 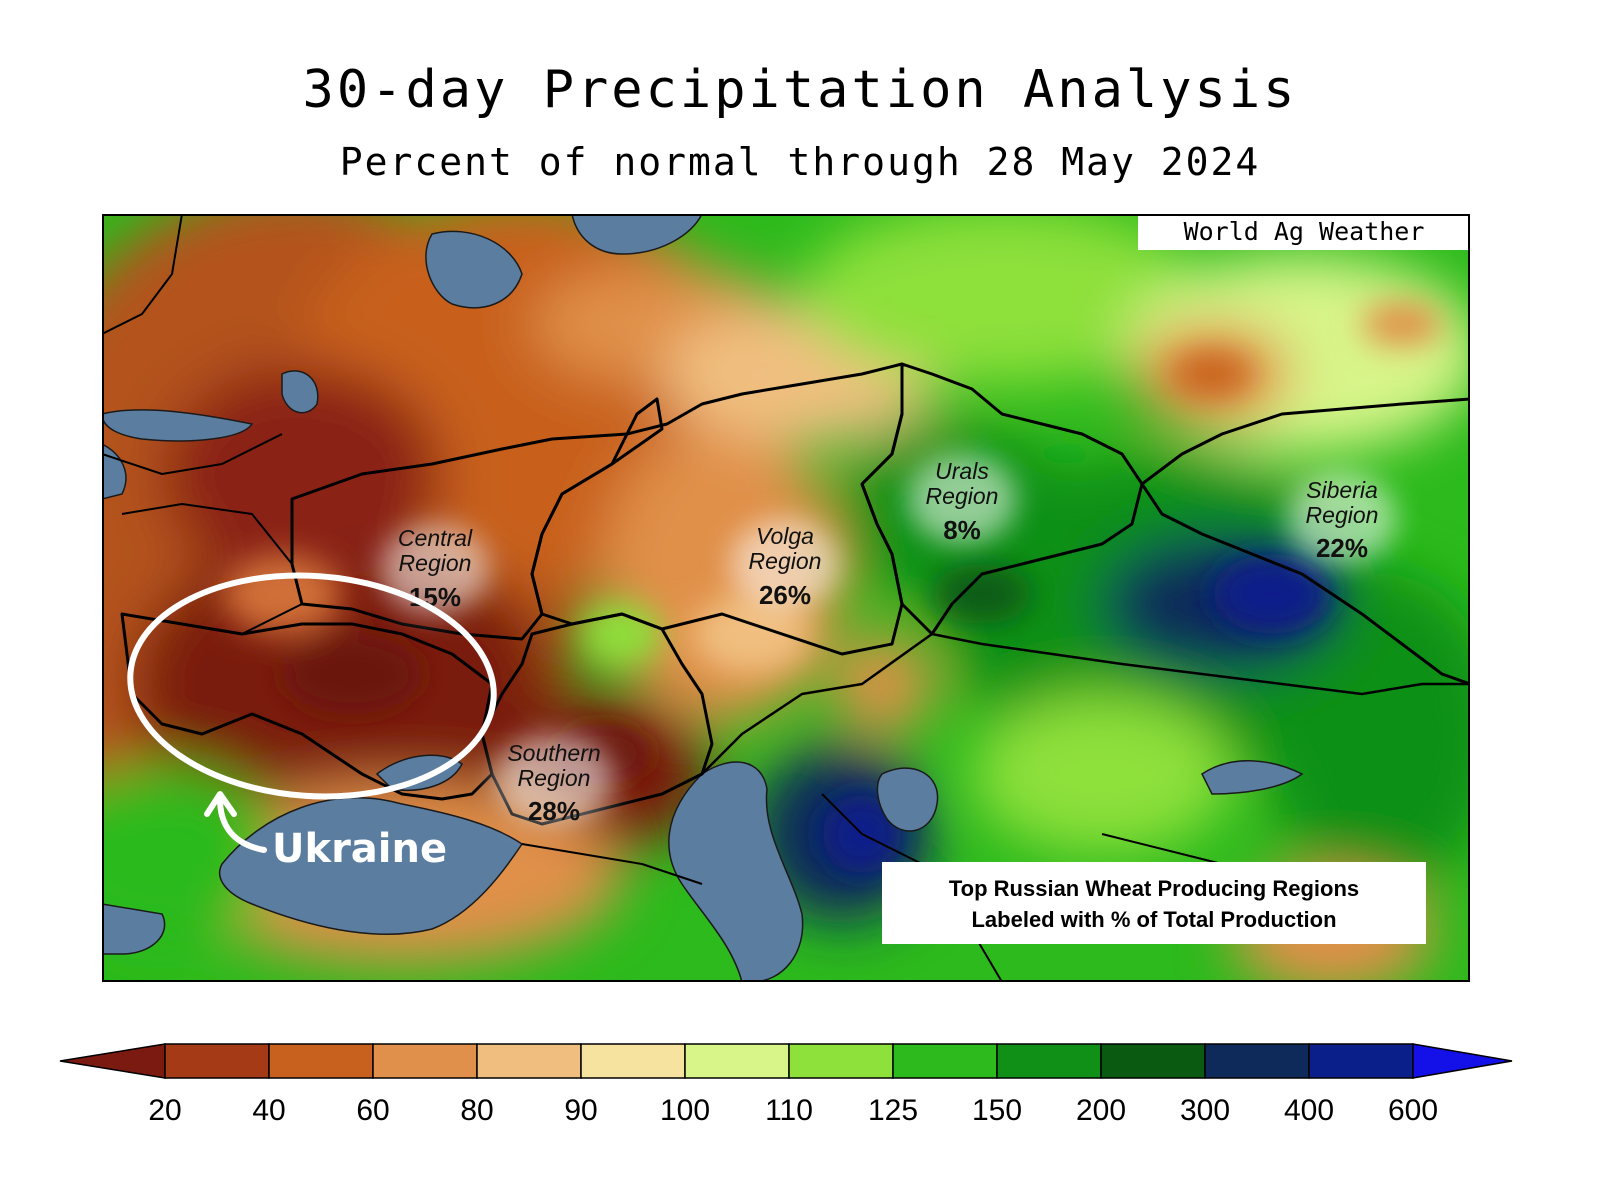 What do you see at coordinates (300, 392) in the screenshot?
I see `lake-onega` at bounding box center [300, 392].